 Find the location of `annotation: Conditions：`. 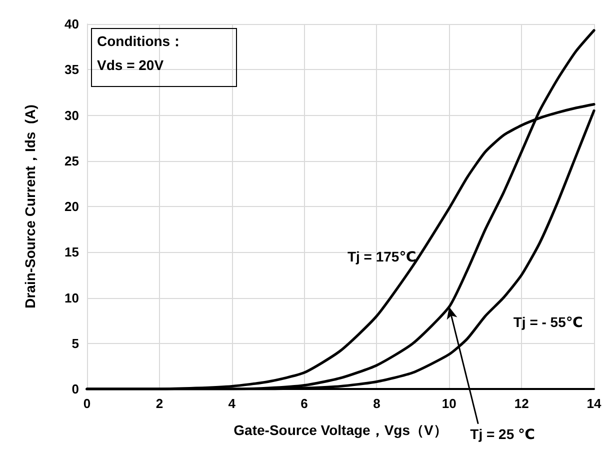

annotation: Conditions： is located at coordinates (140, 41).